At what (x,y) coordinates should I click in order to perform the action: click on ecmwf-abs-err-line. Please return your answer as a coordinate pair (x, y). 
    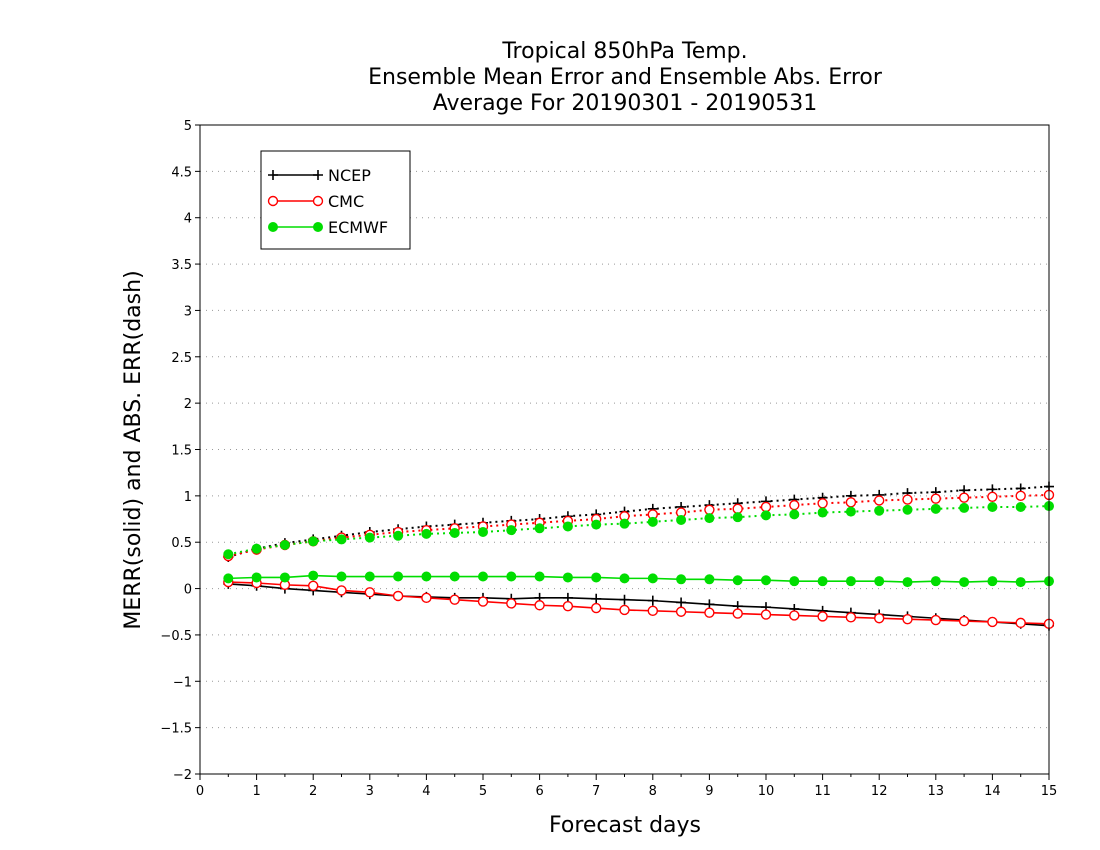
    Looking at the image, I should click on (639, 530).